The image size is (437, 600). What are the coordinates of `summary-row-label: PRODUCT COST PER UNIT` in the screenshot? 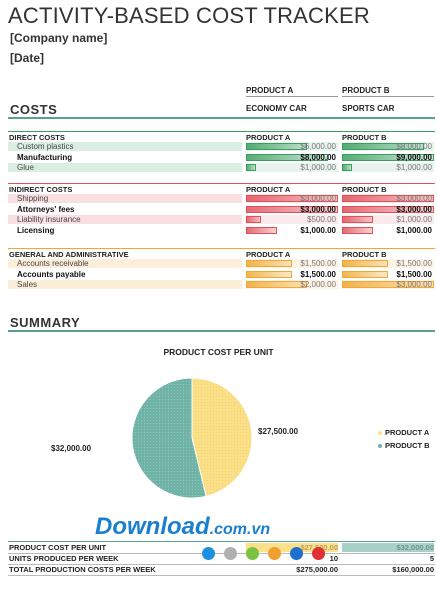 It's located at (58, 547).